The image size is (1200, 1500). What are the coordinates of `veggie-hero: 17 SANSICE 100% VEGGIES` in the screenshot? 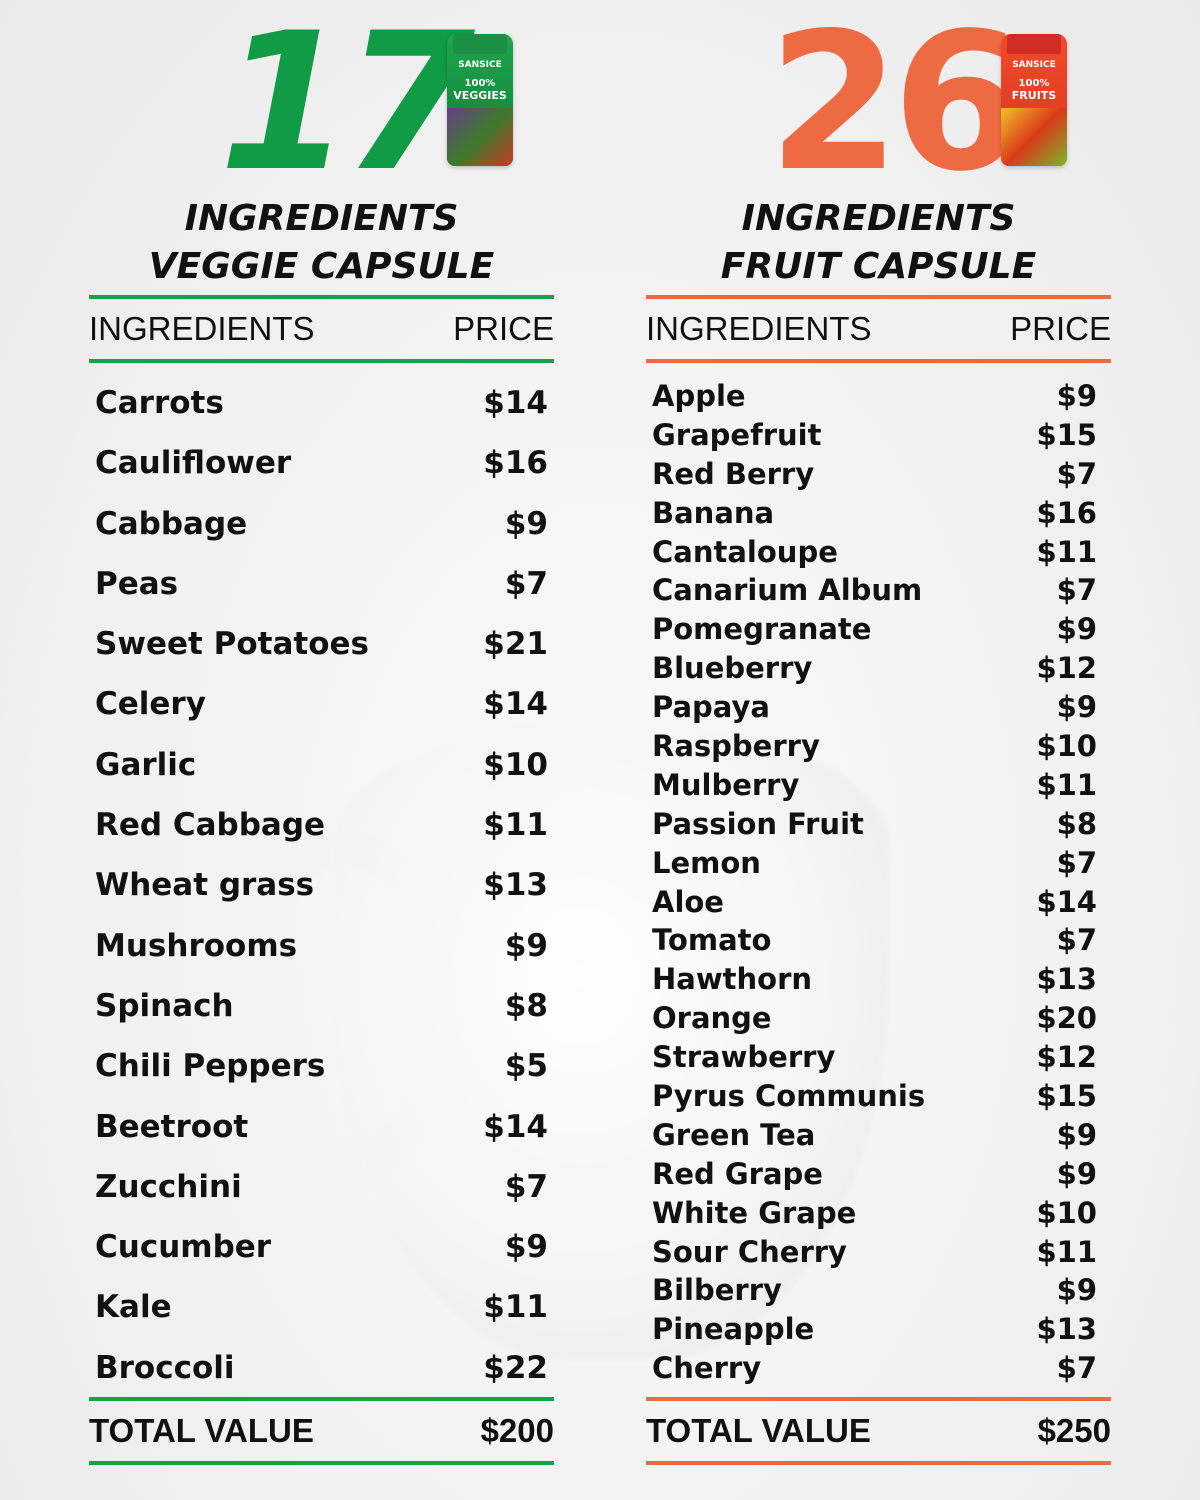 It's located at (321, 99).